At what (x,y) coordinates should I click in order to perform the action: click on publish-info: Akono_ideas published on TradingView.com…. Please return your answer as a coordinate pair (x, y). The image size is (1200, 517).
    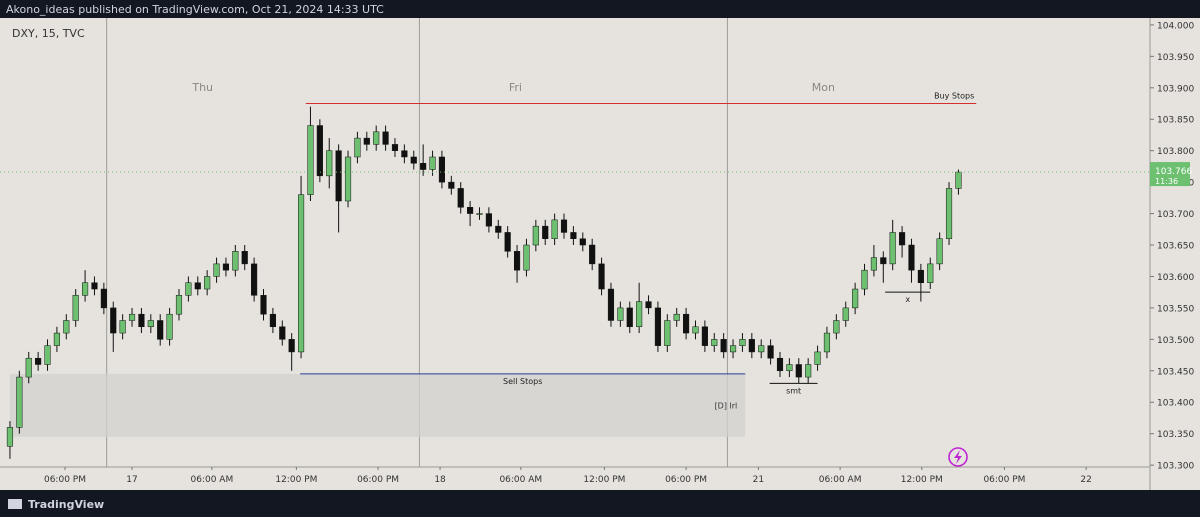
    Looking at the image, I should click on (195, 9).